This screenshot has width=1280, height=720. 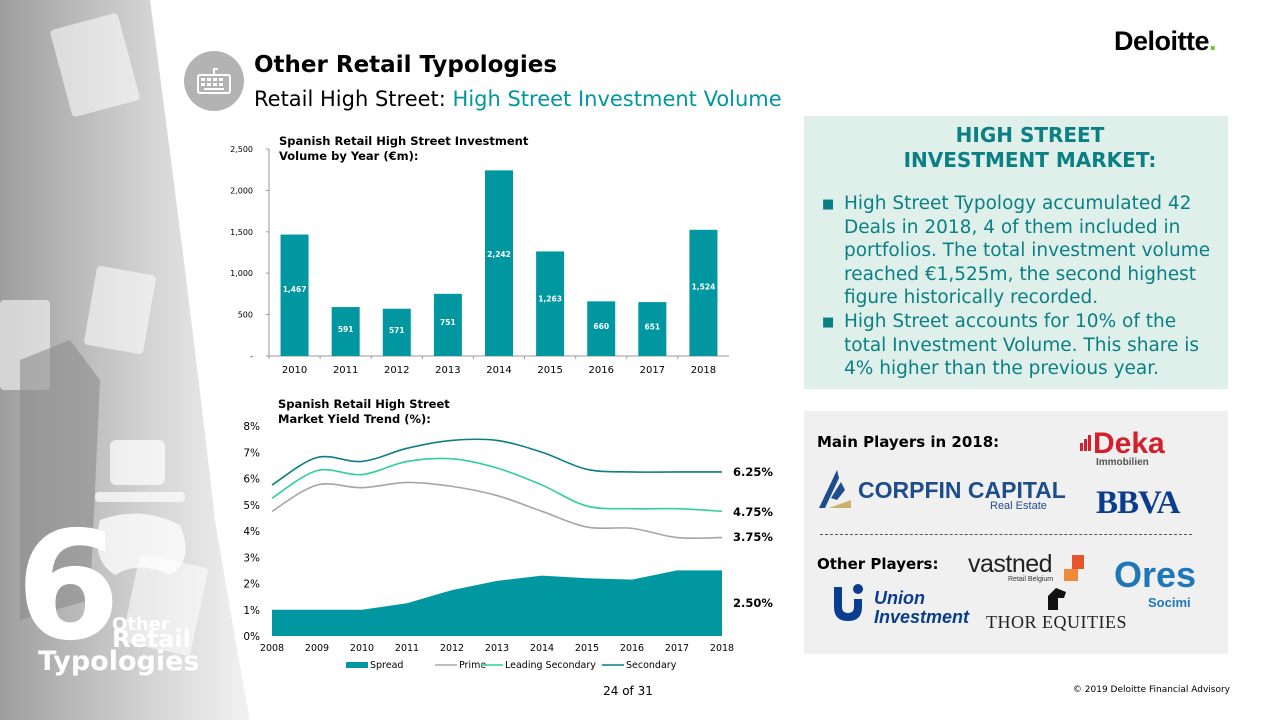 I want to click on series-line-secondary, so click(x=496, y=462).